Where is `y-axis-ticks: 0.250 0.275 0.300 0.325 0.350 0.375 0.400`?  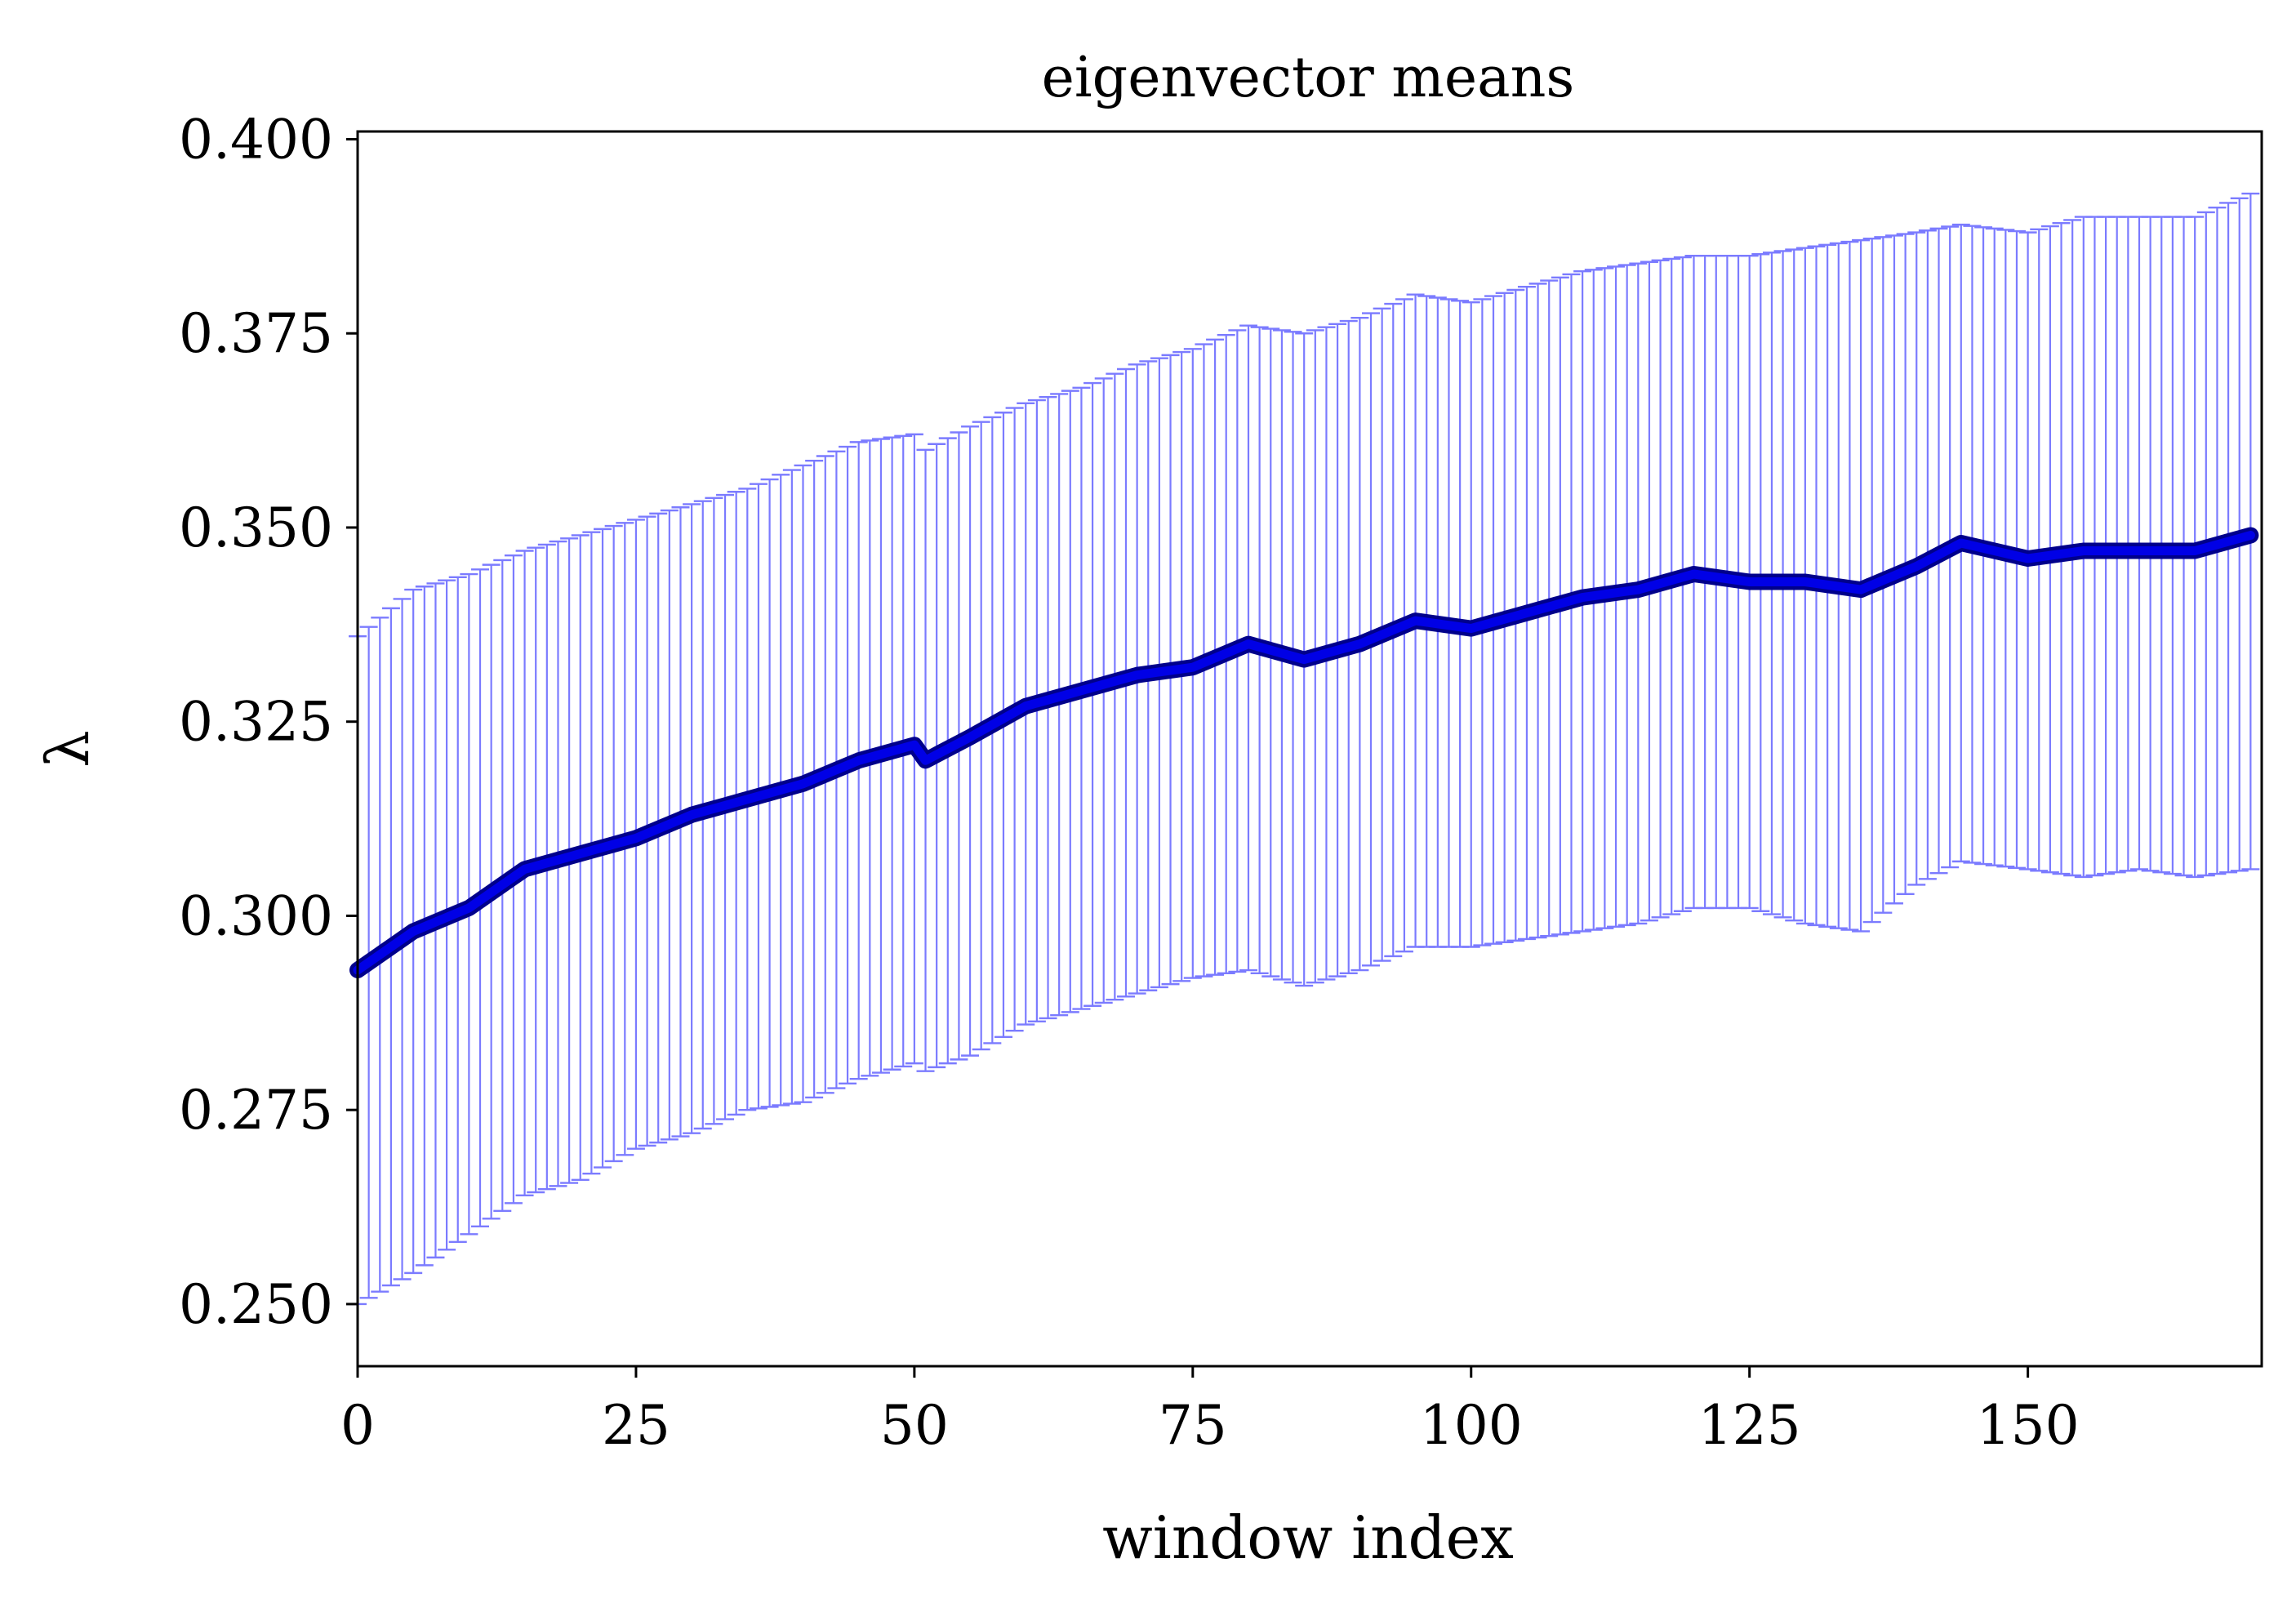 y-axis-ticks: 0.250 0.275 0.300 0.325 0.350 0.375 0.400 is located at coordinates (268, 722).